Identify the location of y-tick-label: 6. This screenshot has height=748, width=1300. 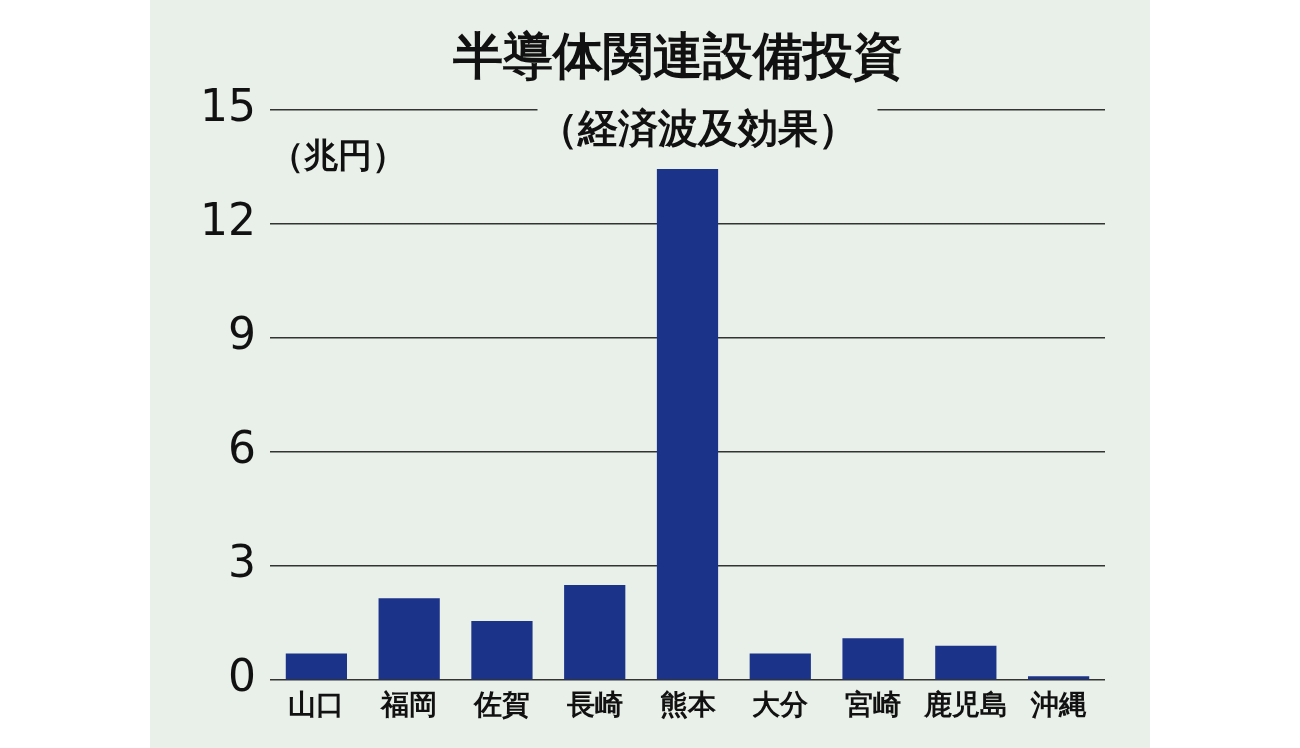
(242, 448).